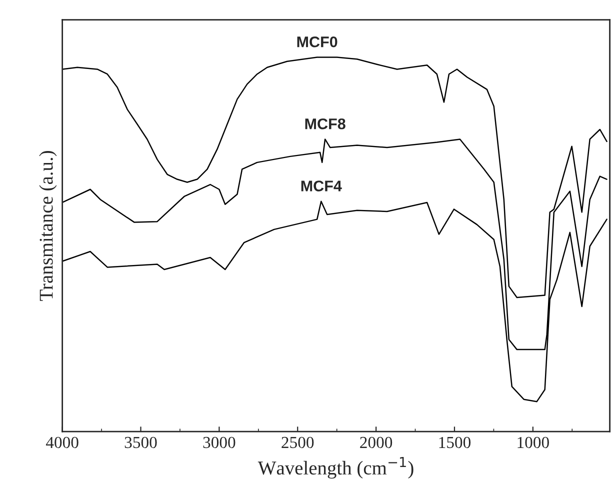 This screenshot has height=496, width=611. Describe the element at coordinates (455, 442) in the screenshot. I see `x-tick-label: 1500` at that location.